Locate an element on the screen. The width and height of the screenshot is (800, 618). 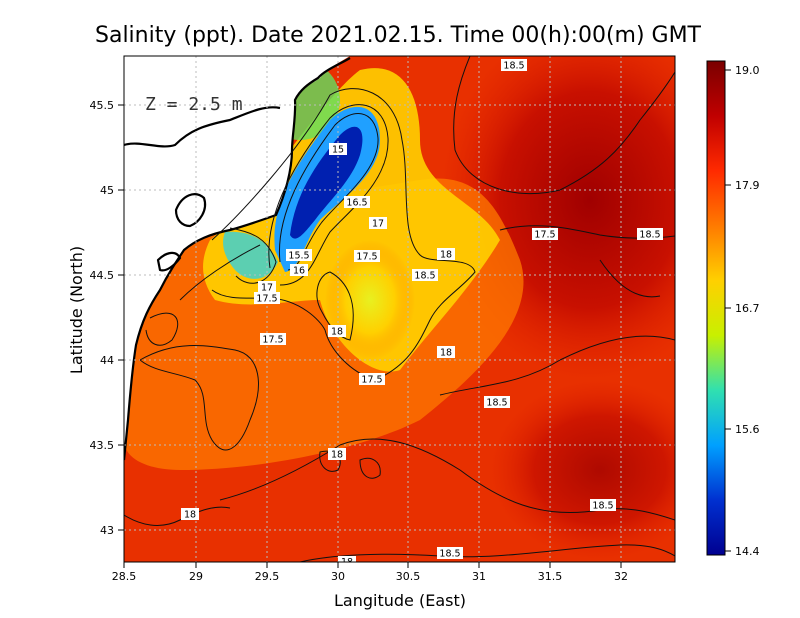
colorbar-tick-label: 17.9 is located at coordinates (747, 185).